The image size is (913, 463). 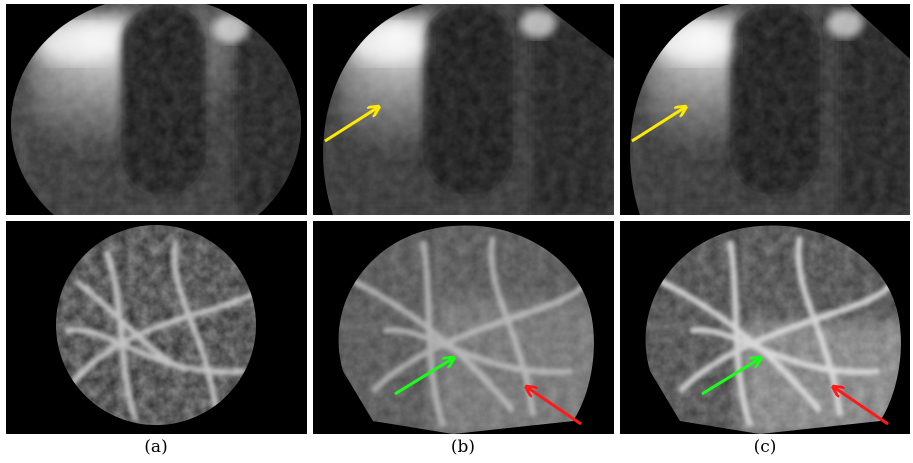 What do you see at coordinates (463, 447) in the screenshot?
I see `caption-b: (b)` at bounding box center [463, 447].